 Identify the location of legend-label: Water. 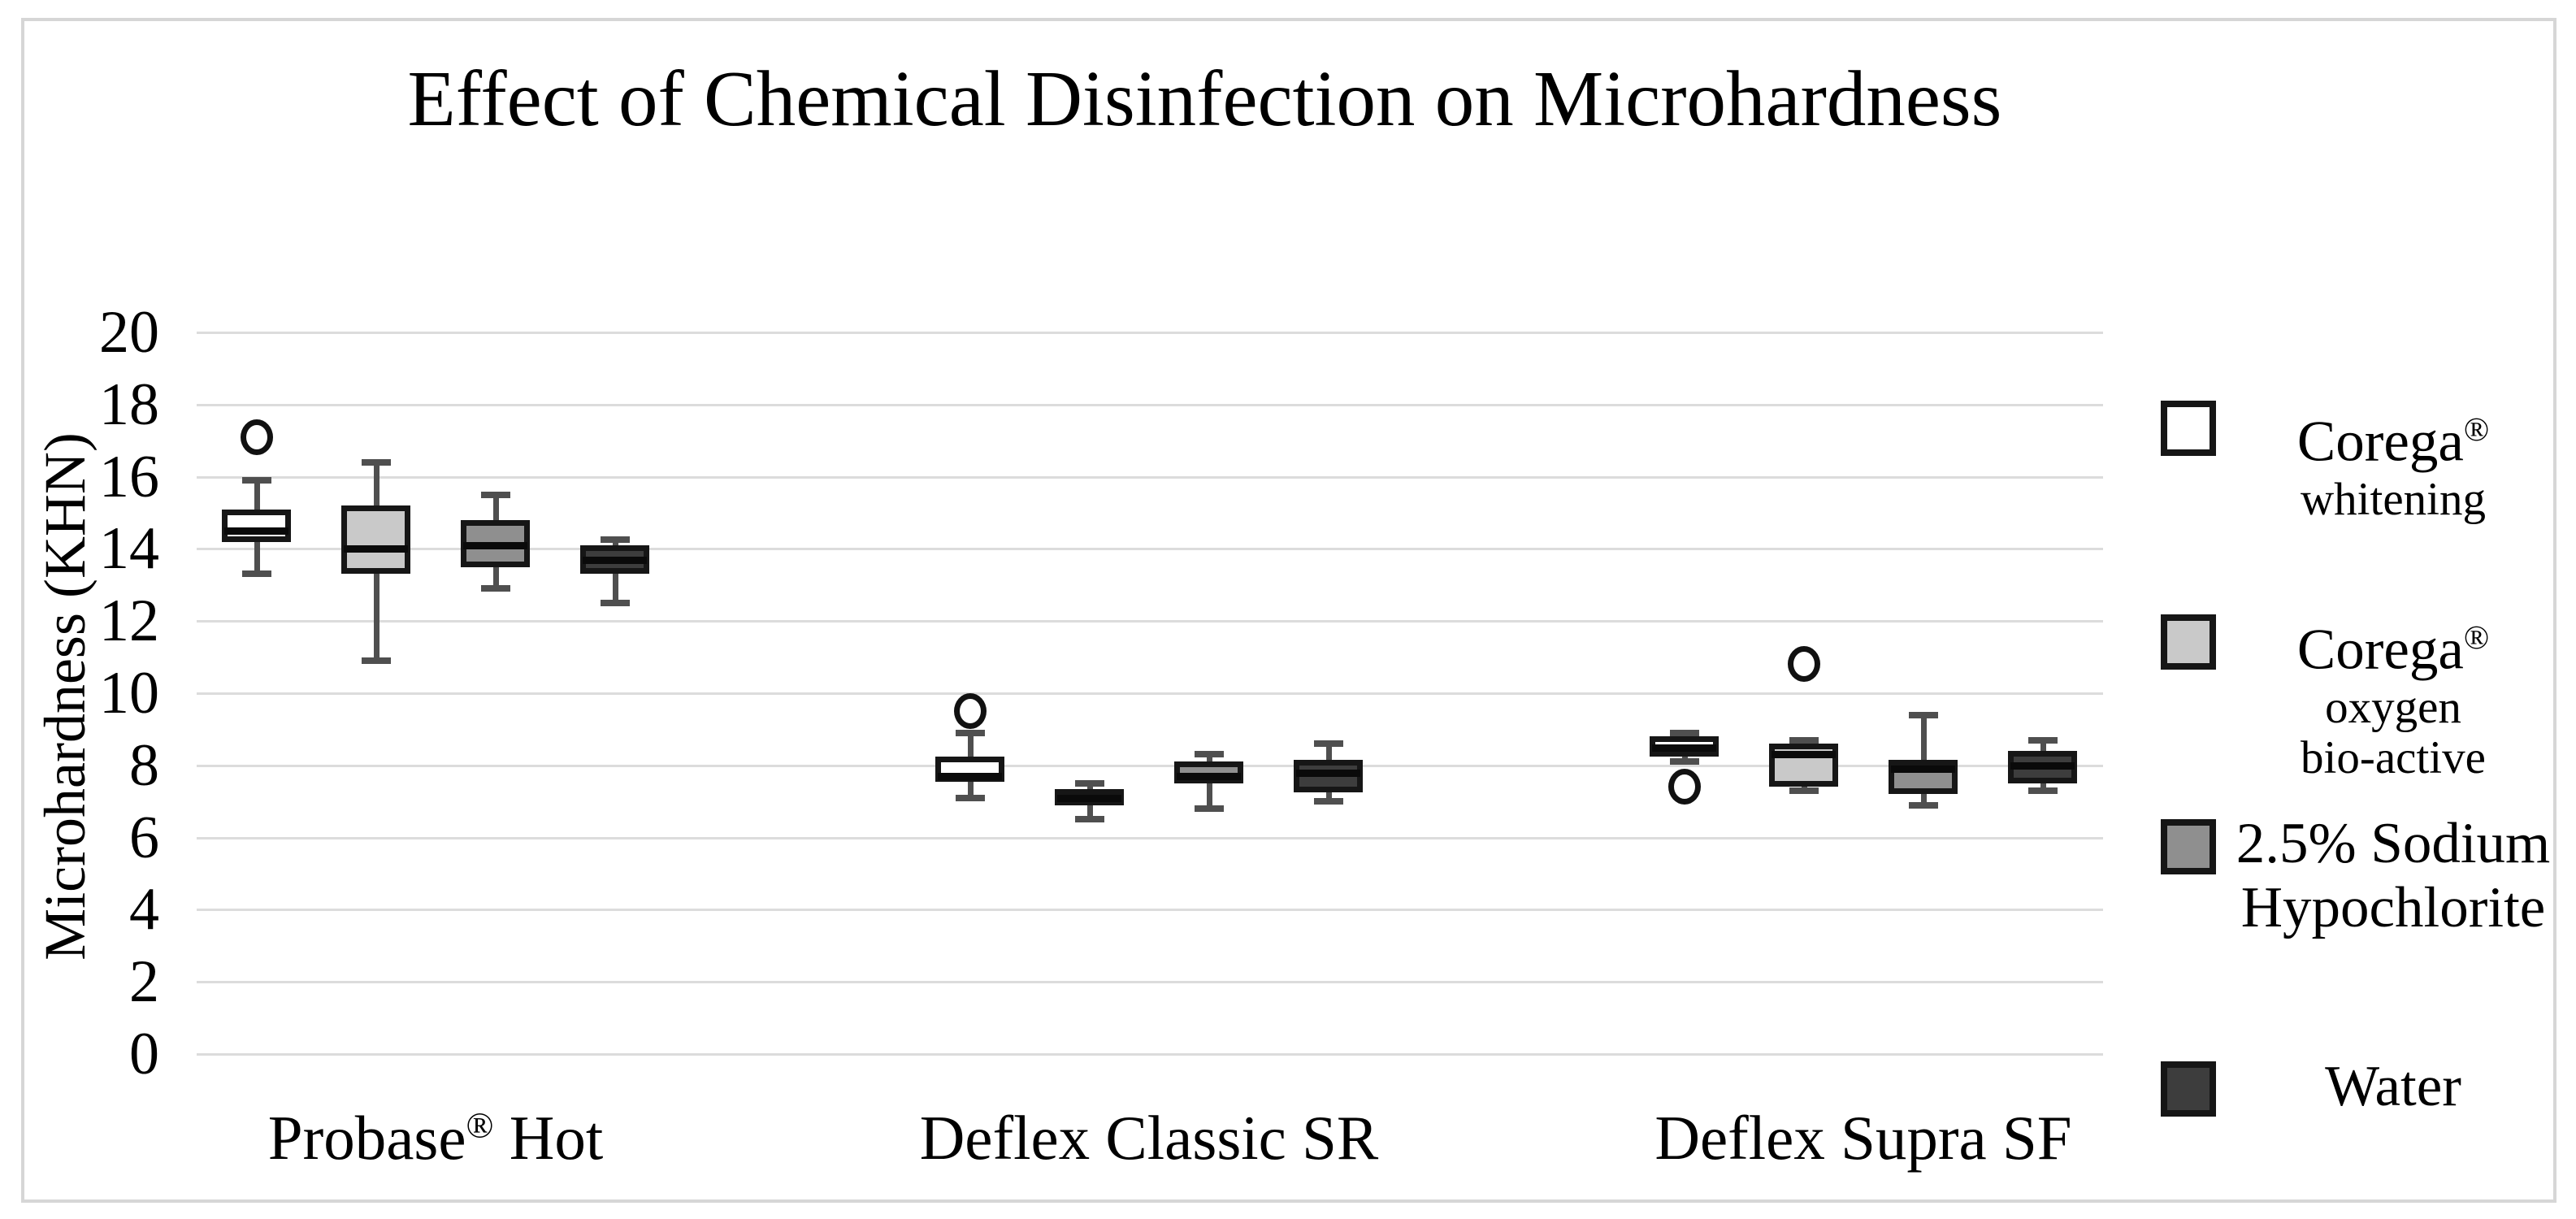
(2393, 1086).